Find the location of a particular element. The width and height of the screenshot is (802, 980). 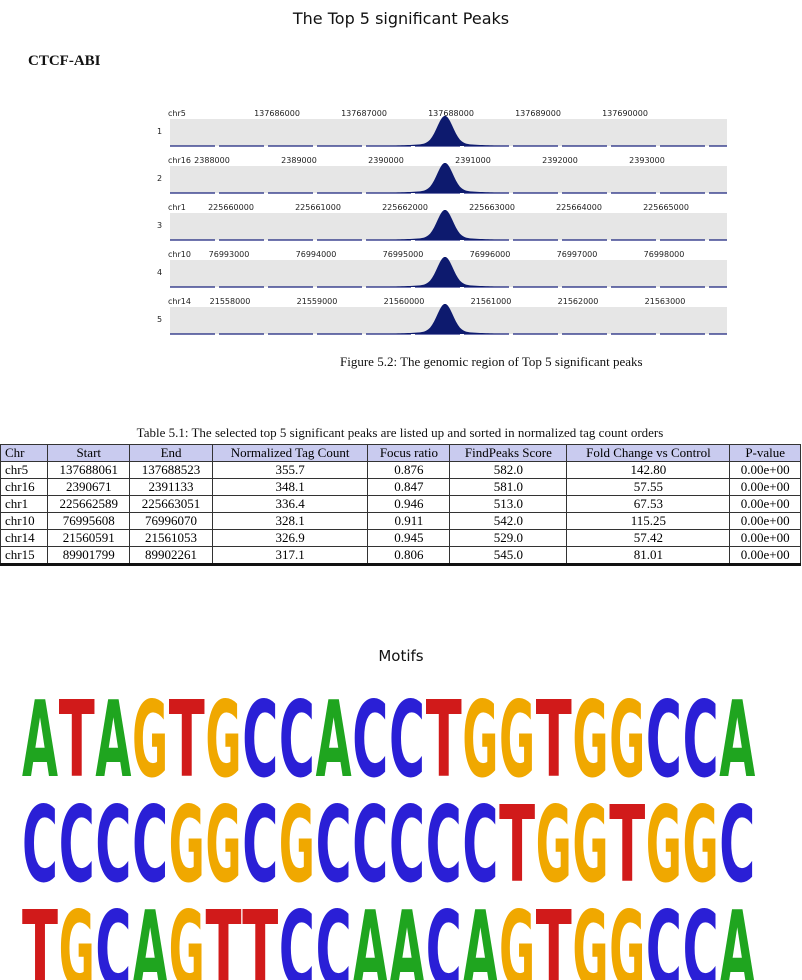

table-cell: 2391133 is located at coordinates (171, 487).